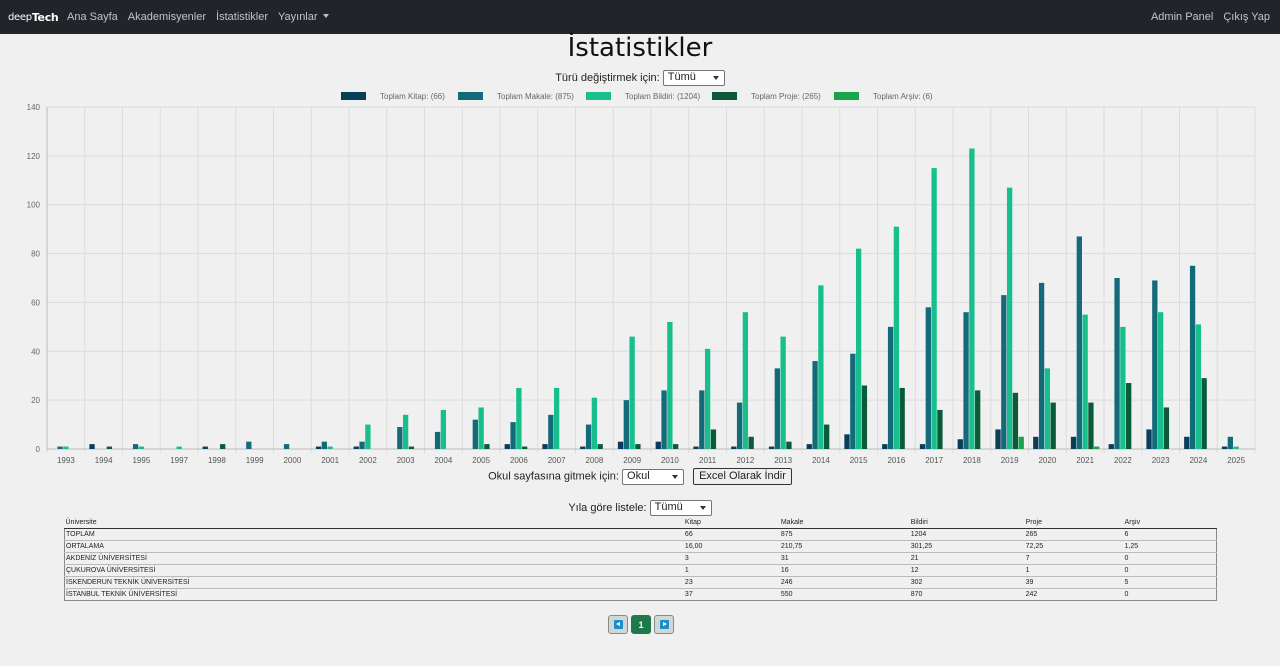  What do you see at coordinates (35, 254) in the screenshot?
I see `y-tick-label: 80` at bounding box center [35, 254].